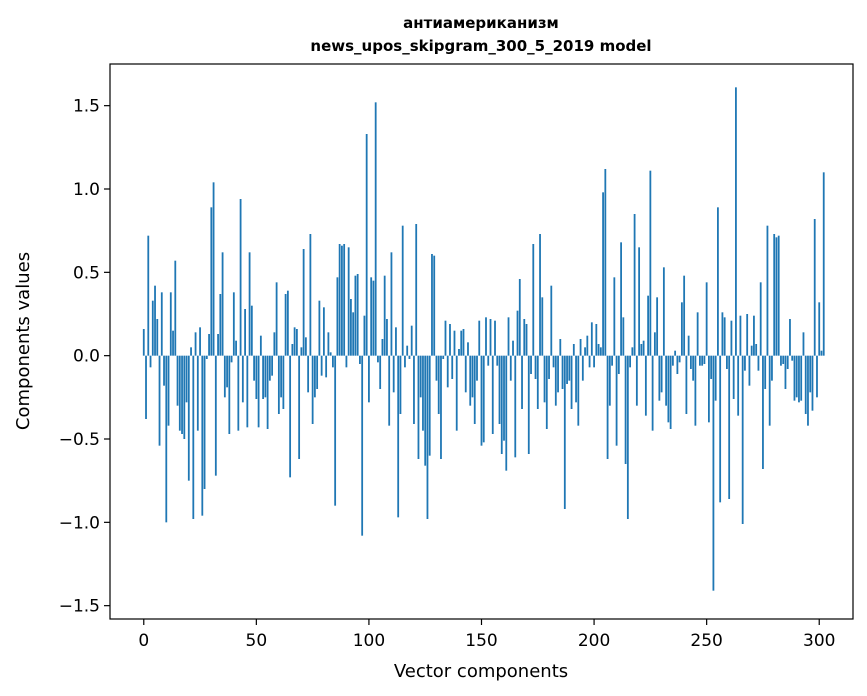 The width and height of the screenshot is (867, 696). I want to click on y-tick-label: 0.5, so click(86, 273).